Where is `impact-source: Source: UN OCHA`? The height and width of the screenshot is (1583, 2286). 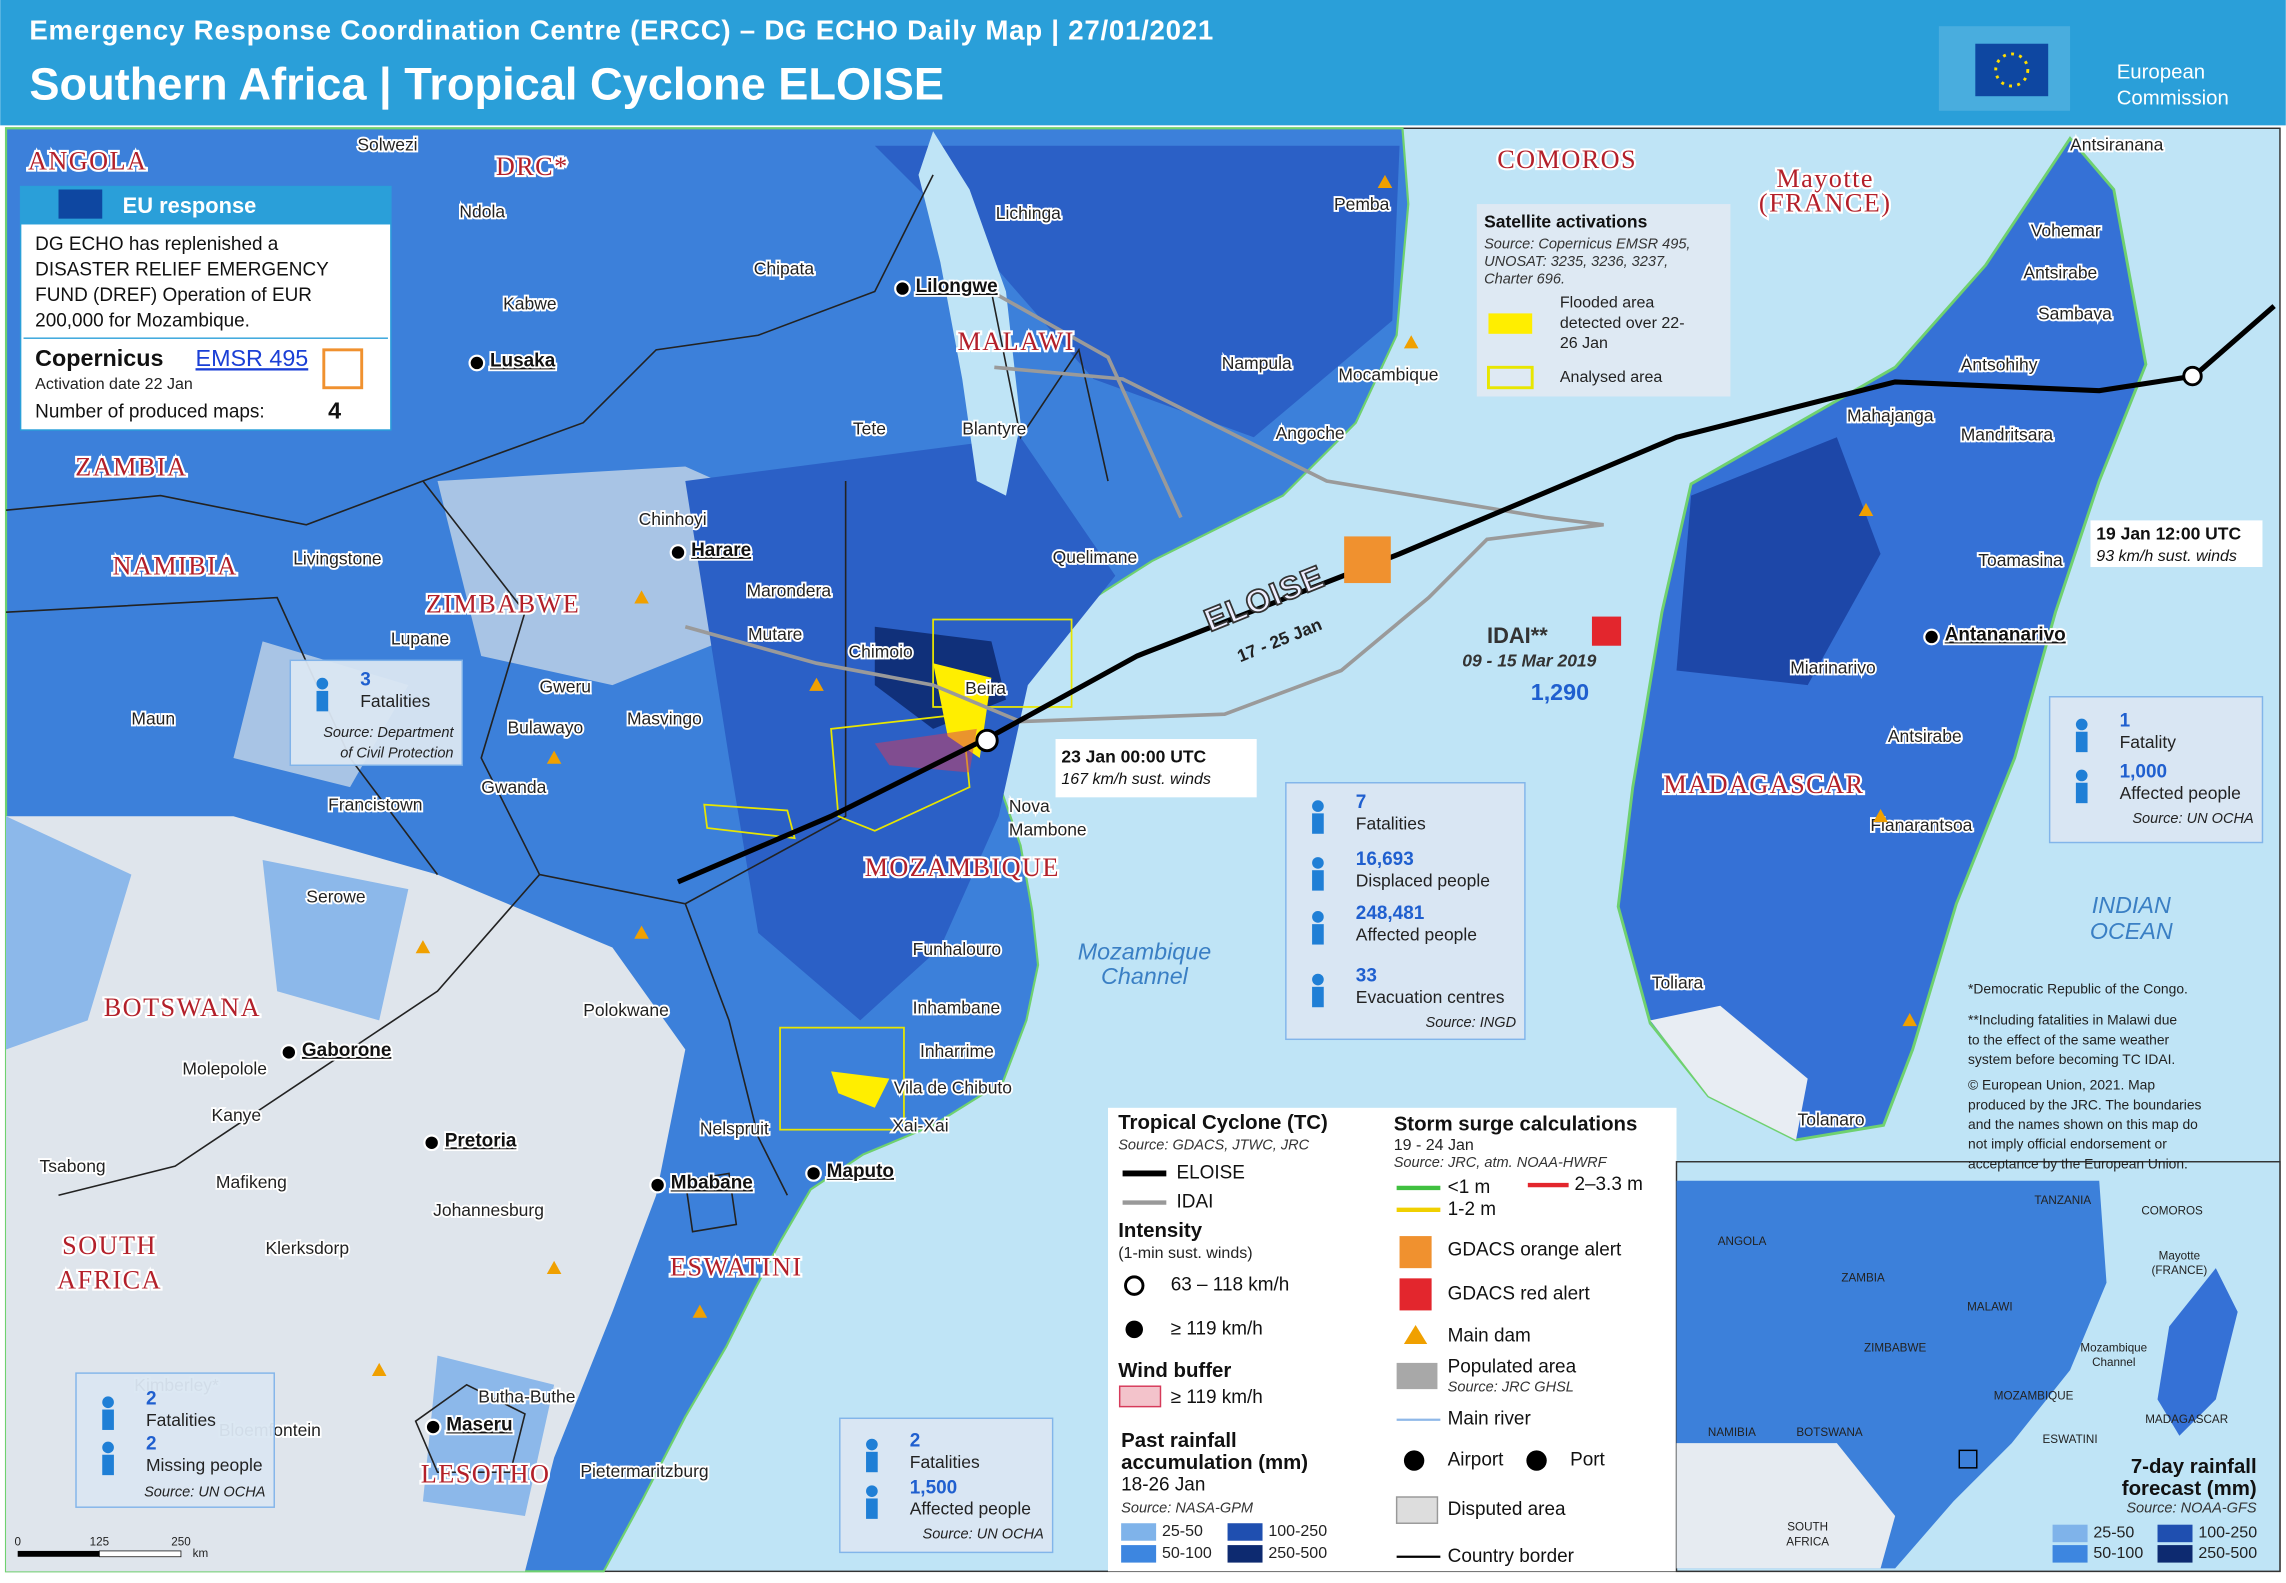 impact-source: Source: UN OCHA is located at coordinates (204, 1492).